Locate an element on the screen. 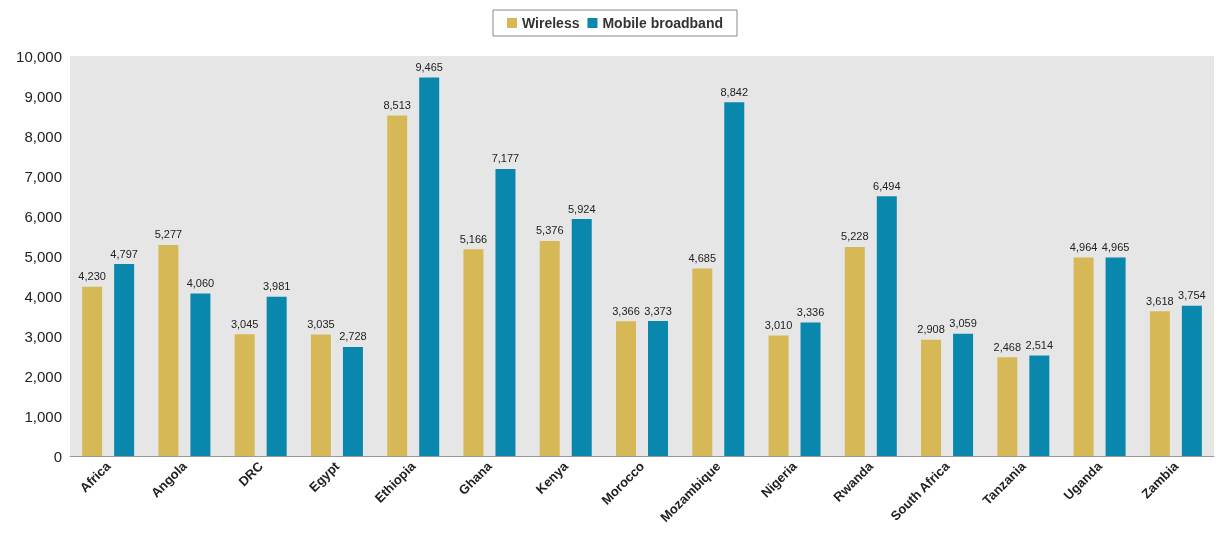 This screenshot has width=1230, height=552. data-label: 3,336 is located at coordinates (810, 312).